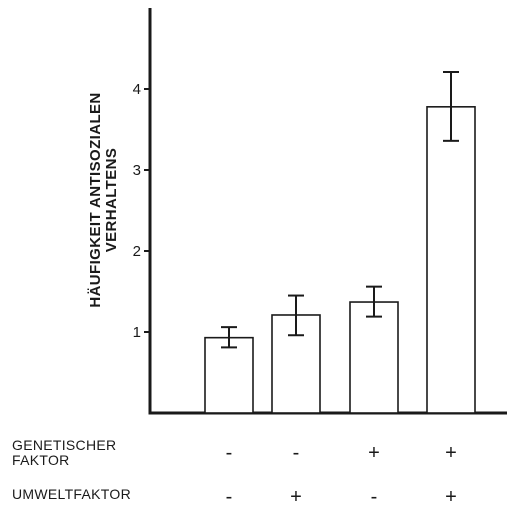  What do you see at coordinates (141, 211) in the screenshot?
I see `y-ticks: 1 2 3 4` at bounding box center [141, 211].